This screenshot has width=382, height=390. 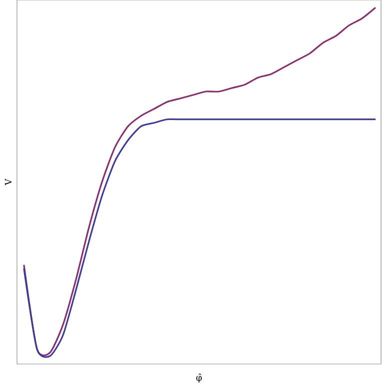 I want to click on x-axis-title: φ̂, so click(x=199, y=378).